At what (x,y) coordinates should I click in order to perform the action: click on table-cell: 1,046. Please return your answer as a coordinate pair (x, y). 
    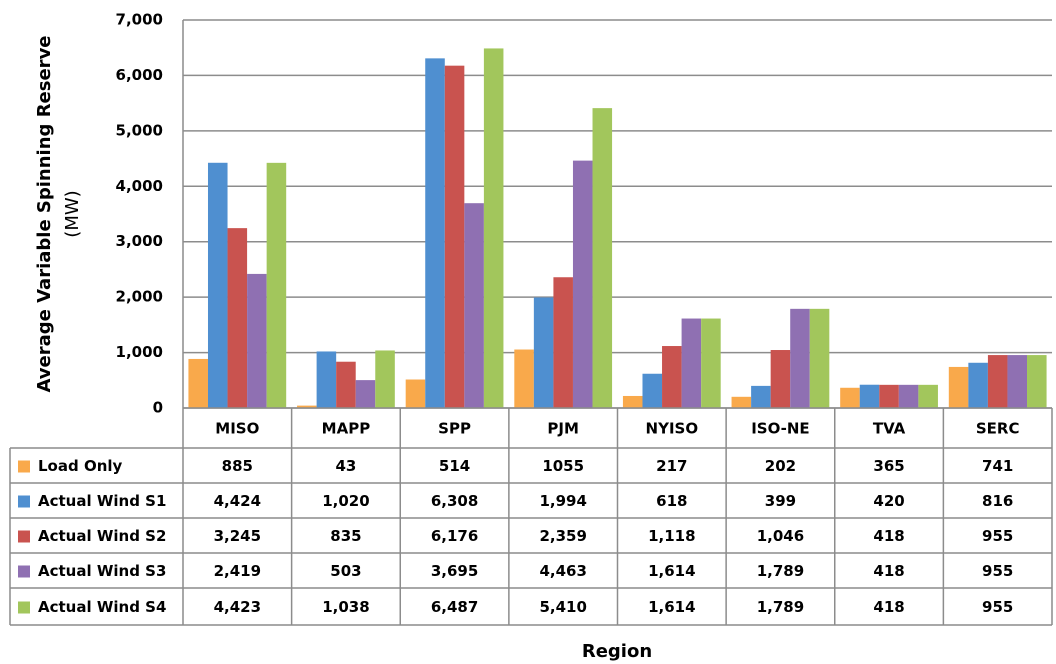
    Looking at the image, I should click on (780, 536).